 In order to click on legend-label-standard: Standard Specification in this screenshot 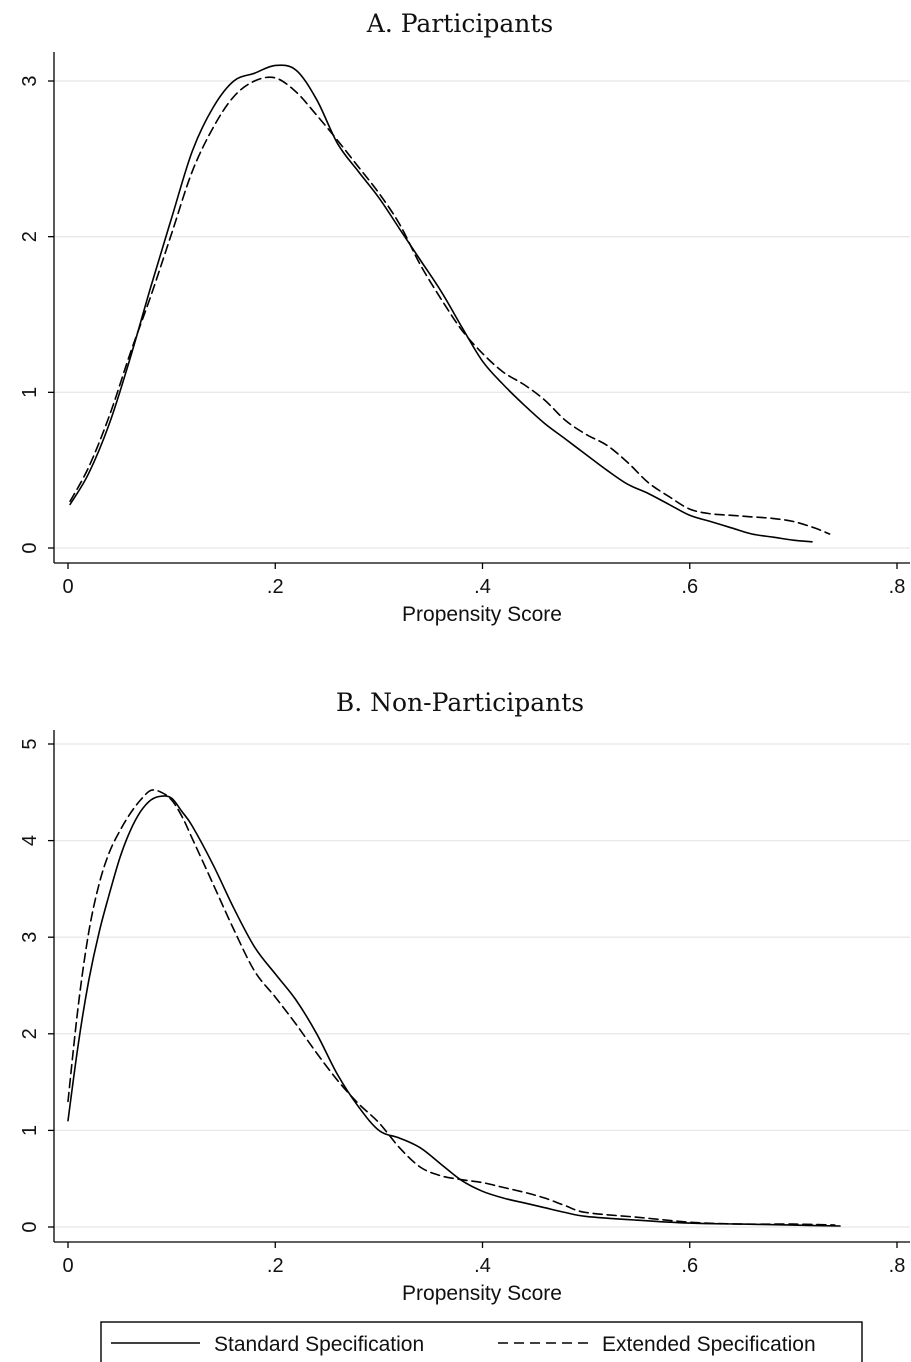, I will do `click(319, 1344)`.